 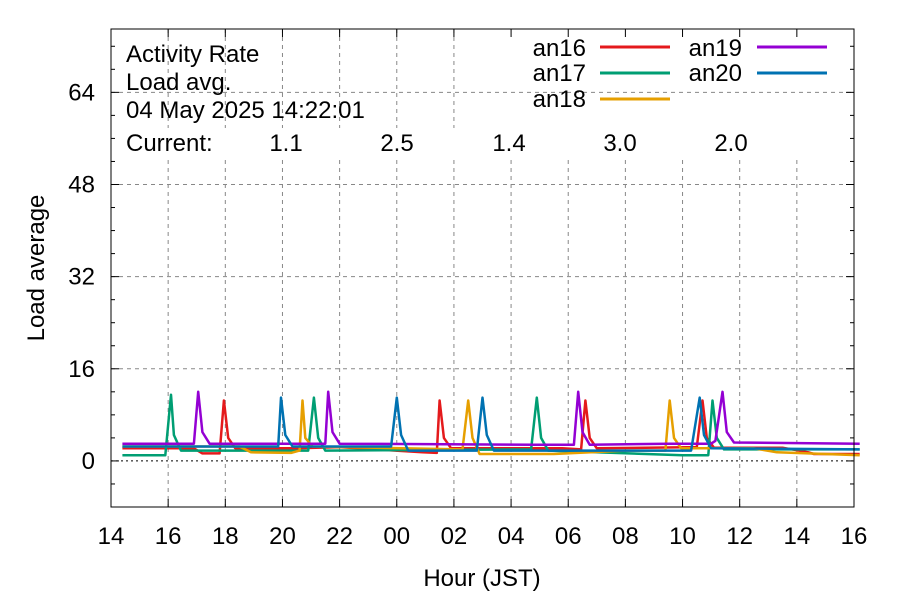 What do you see at coordinates (192, 54) in the screenshot?
I see `chart-title: Activity Rate` at bounding box center [192, 54].